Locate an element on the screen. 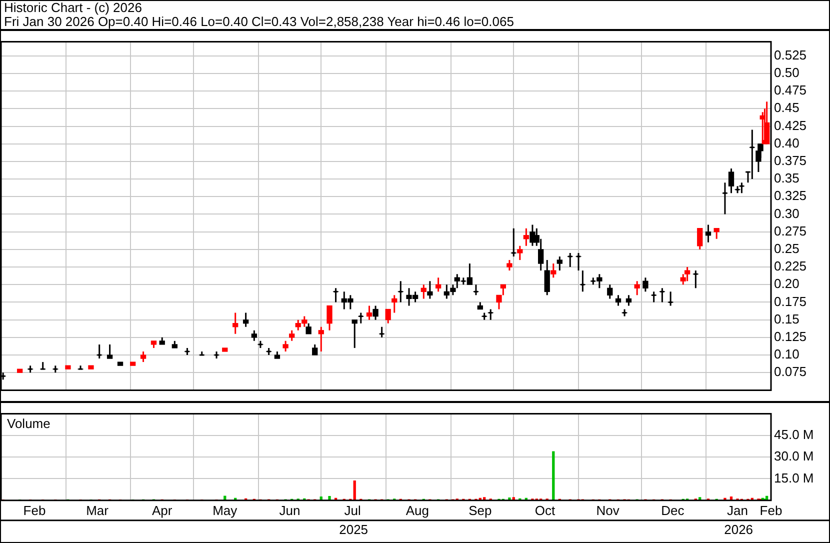 Image resolution: width=830 pixels, height=543 pixels. x-tick-label: Apr is located at coordinates (162, 510).